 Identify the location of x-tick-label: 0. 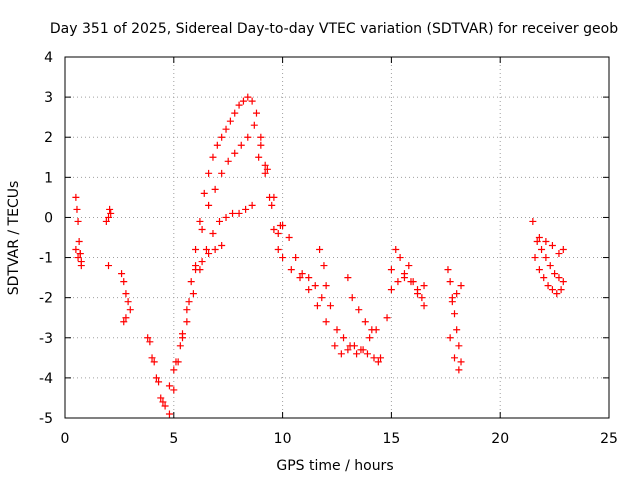
(65, 439).